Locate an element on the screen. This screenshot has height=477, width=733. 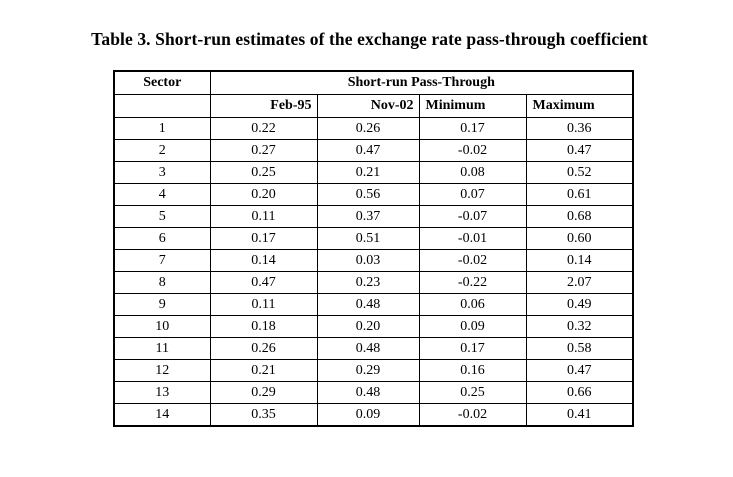
table-row: 10 0.18 0.20 0.09 0.32 is located at coordinates (373, 326).